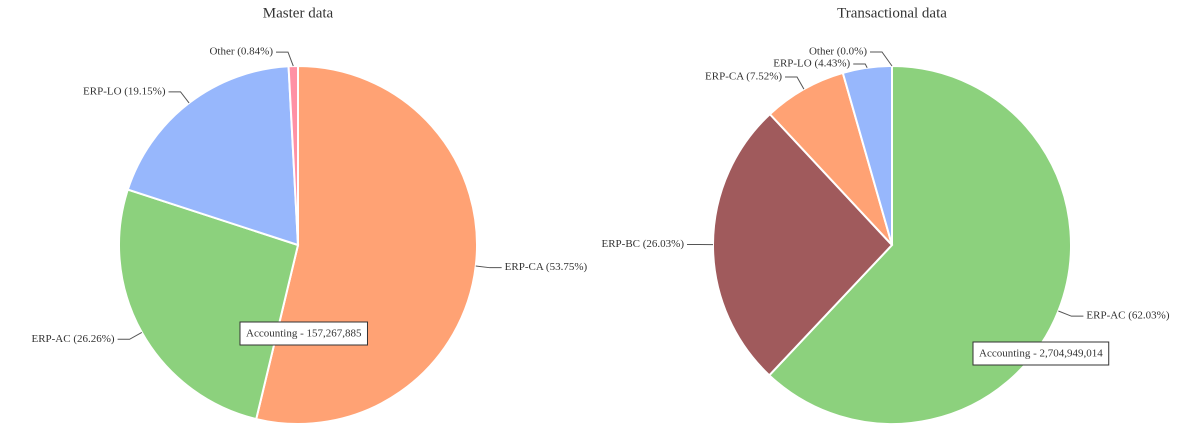  What do you see at coordinates (124, 91) in the screenshot?
I see `slice-label: ERP-LO (19.15%)` at bounding box center [124, 91].